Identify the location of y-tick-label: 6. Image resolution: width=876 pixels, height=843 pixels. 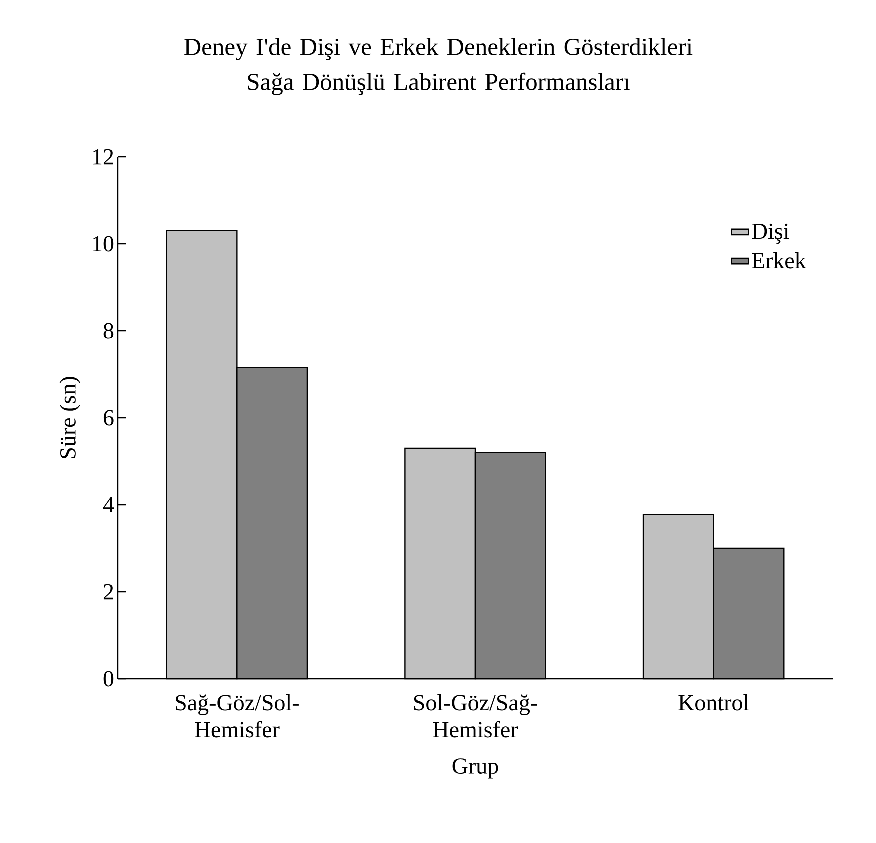
(109, 418).